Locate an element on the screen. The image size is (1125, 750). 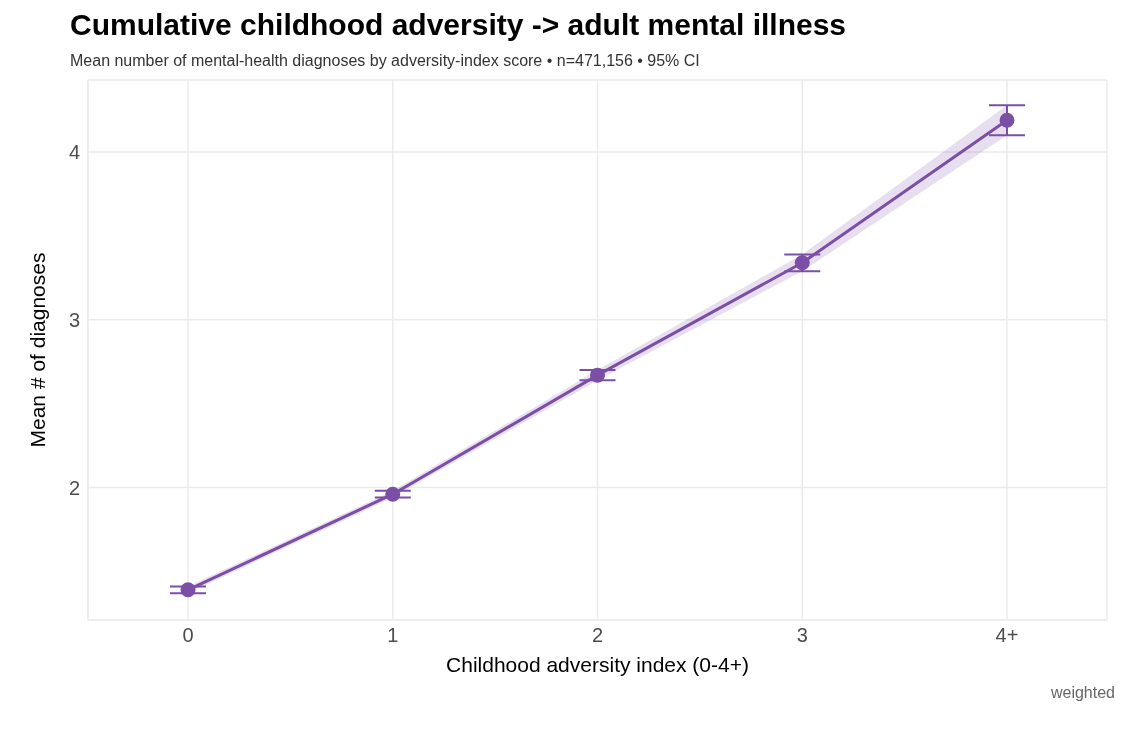
x-axis-title: Childhood adversity index (0-4+) is located at coordinates (597, 664).